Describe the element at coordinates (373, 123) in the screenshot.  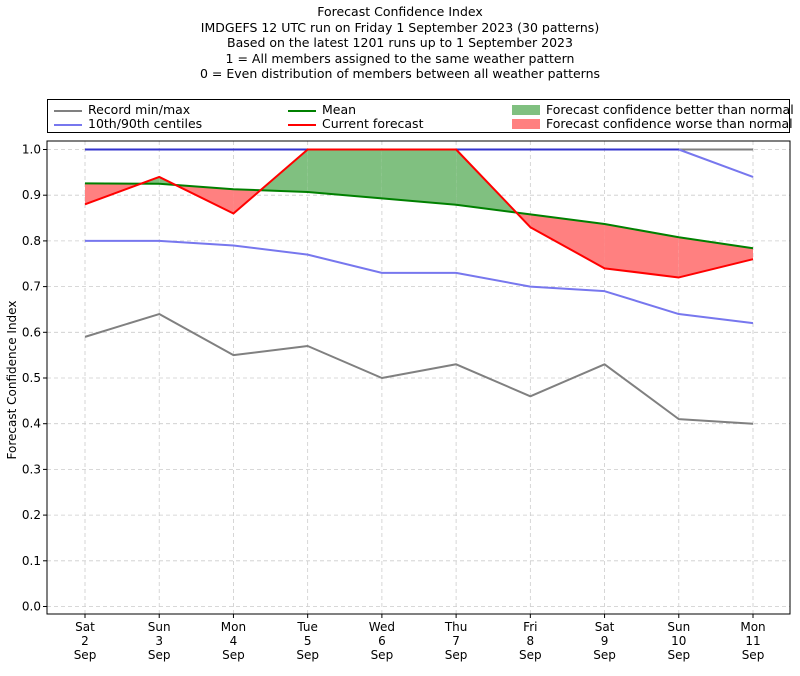
I see `legend-label-current: Current forecast` at that location.